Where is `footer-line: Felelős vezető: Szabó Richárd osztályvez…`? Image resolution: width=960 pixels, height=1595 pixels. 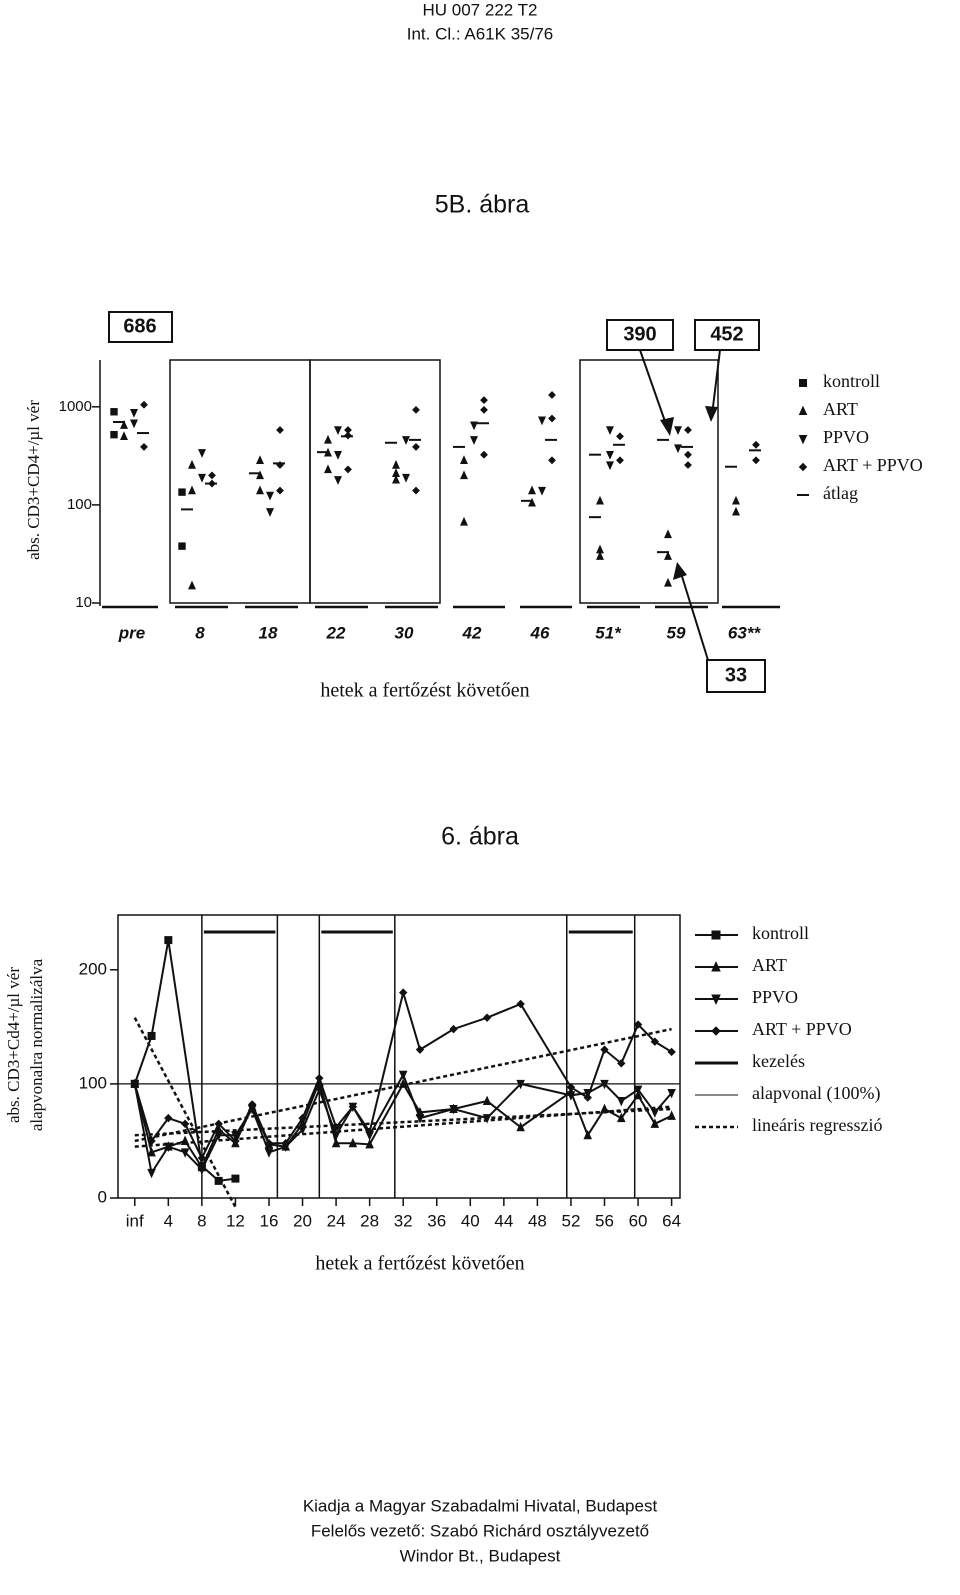 footer-line: Felelős vezető: Szabó Richárd osztályvez… is located at coordinates (480, 1530).